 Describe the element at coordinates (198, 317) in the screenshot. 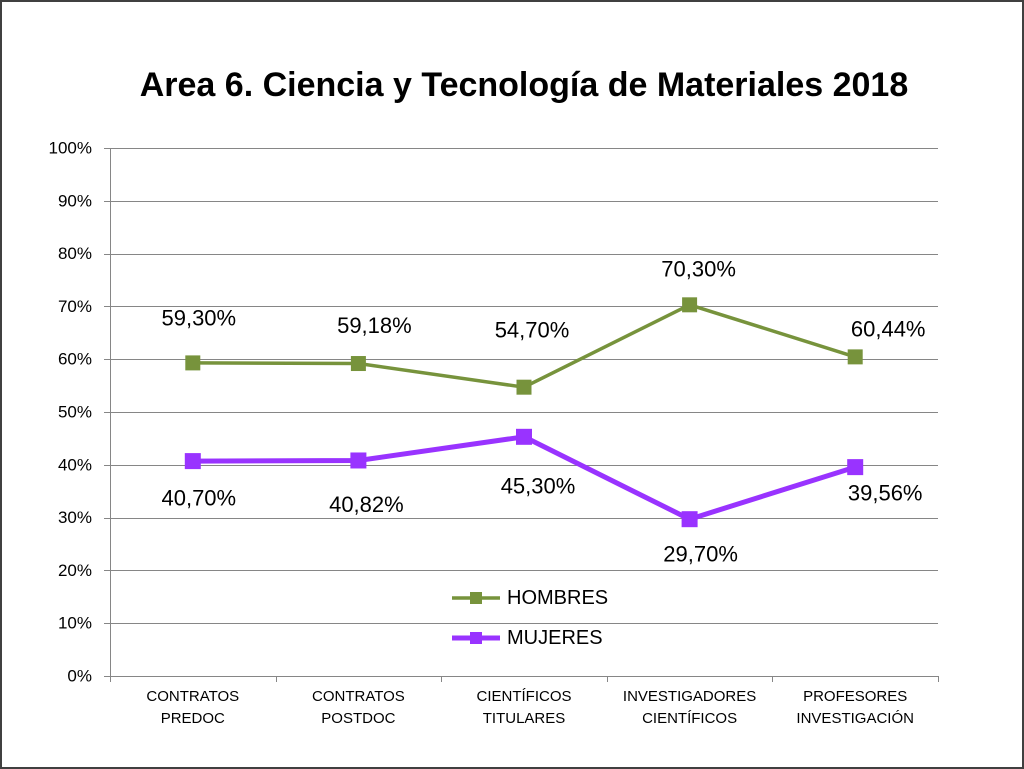

I see `data-label-hombres-0: 59,30%` at that location.